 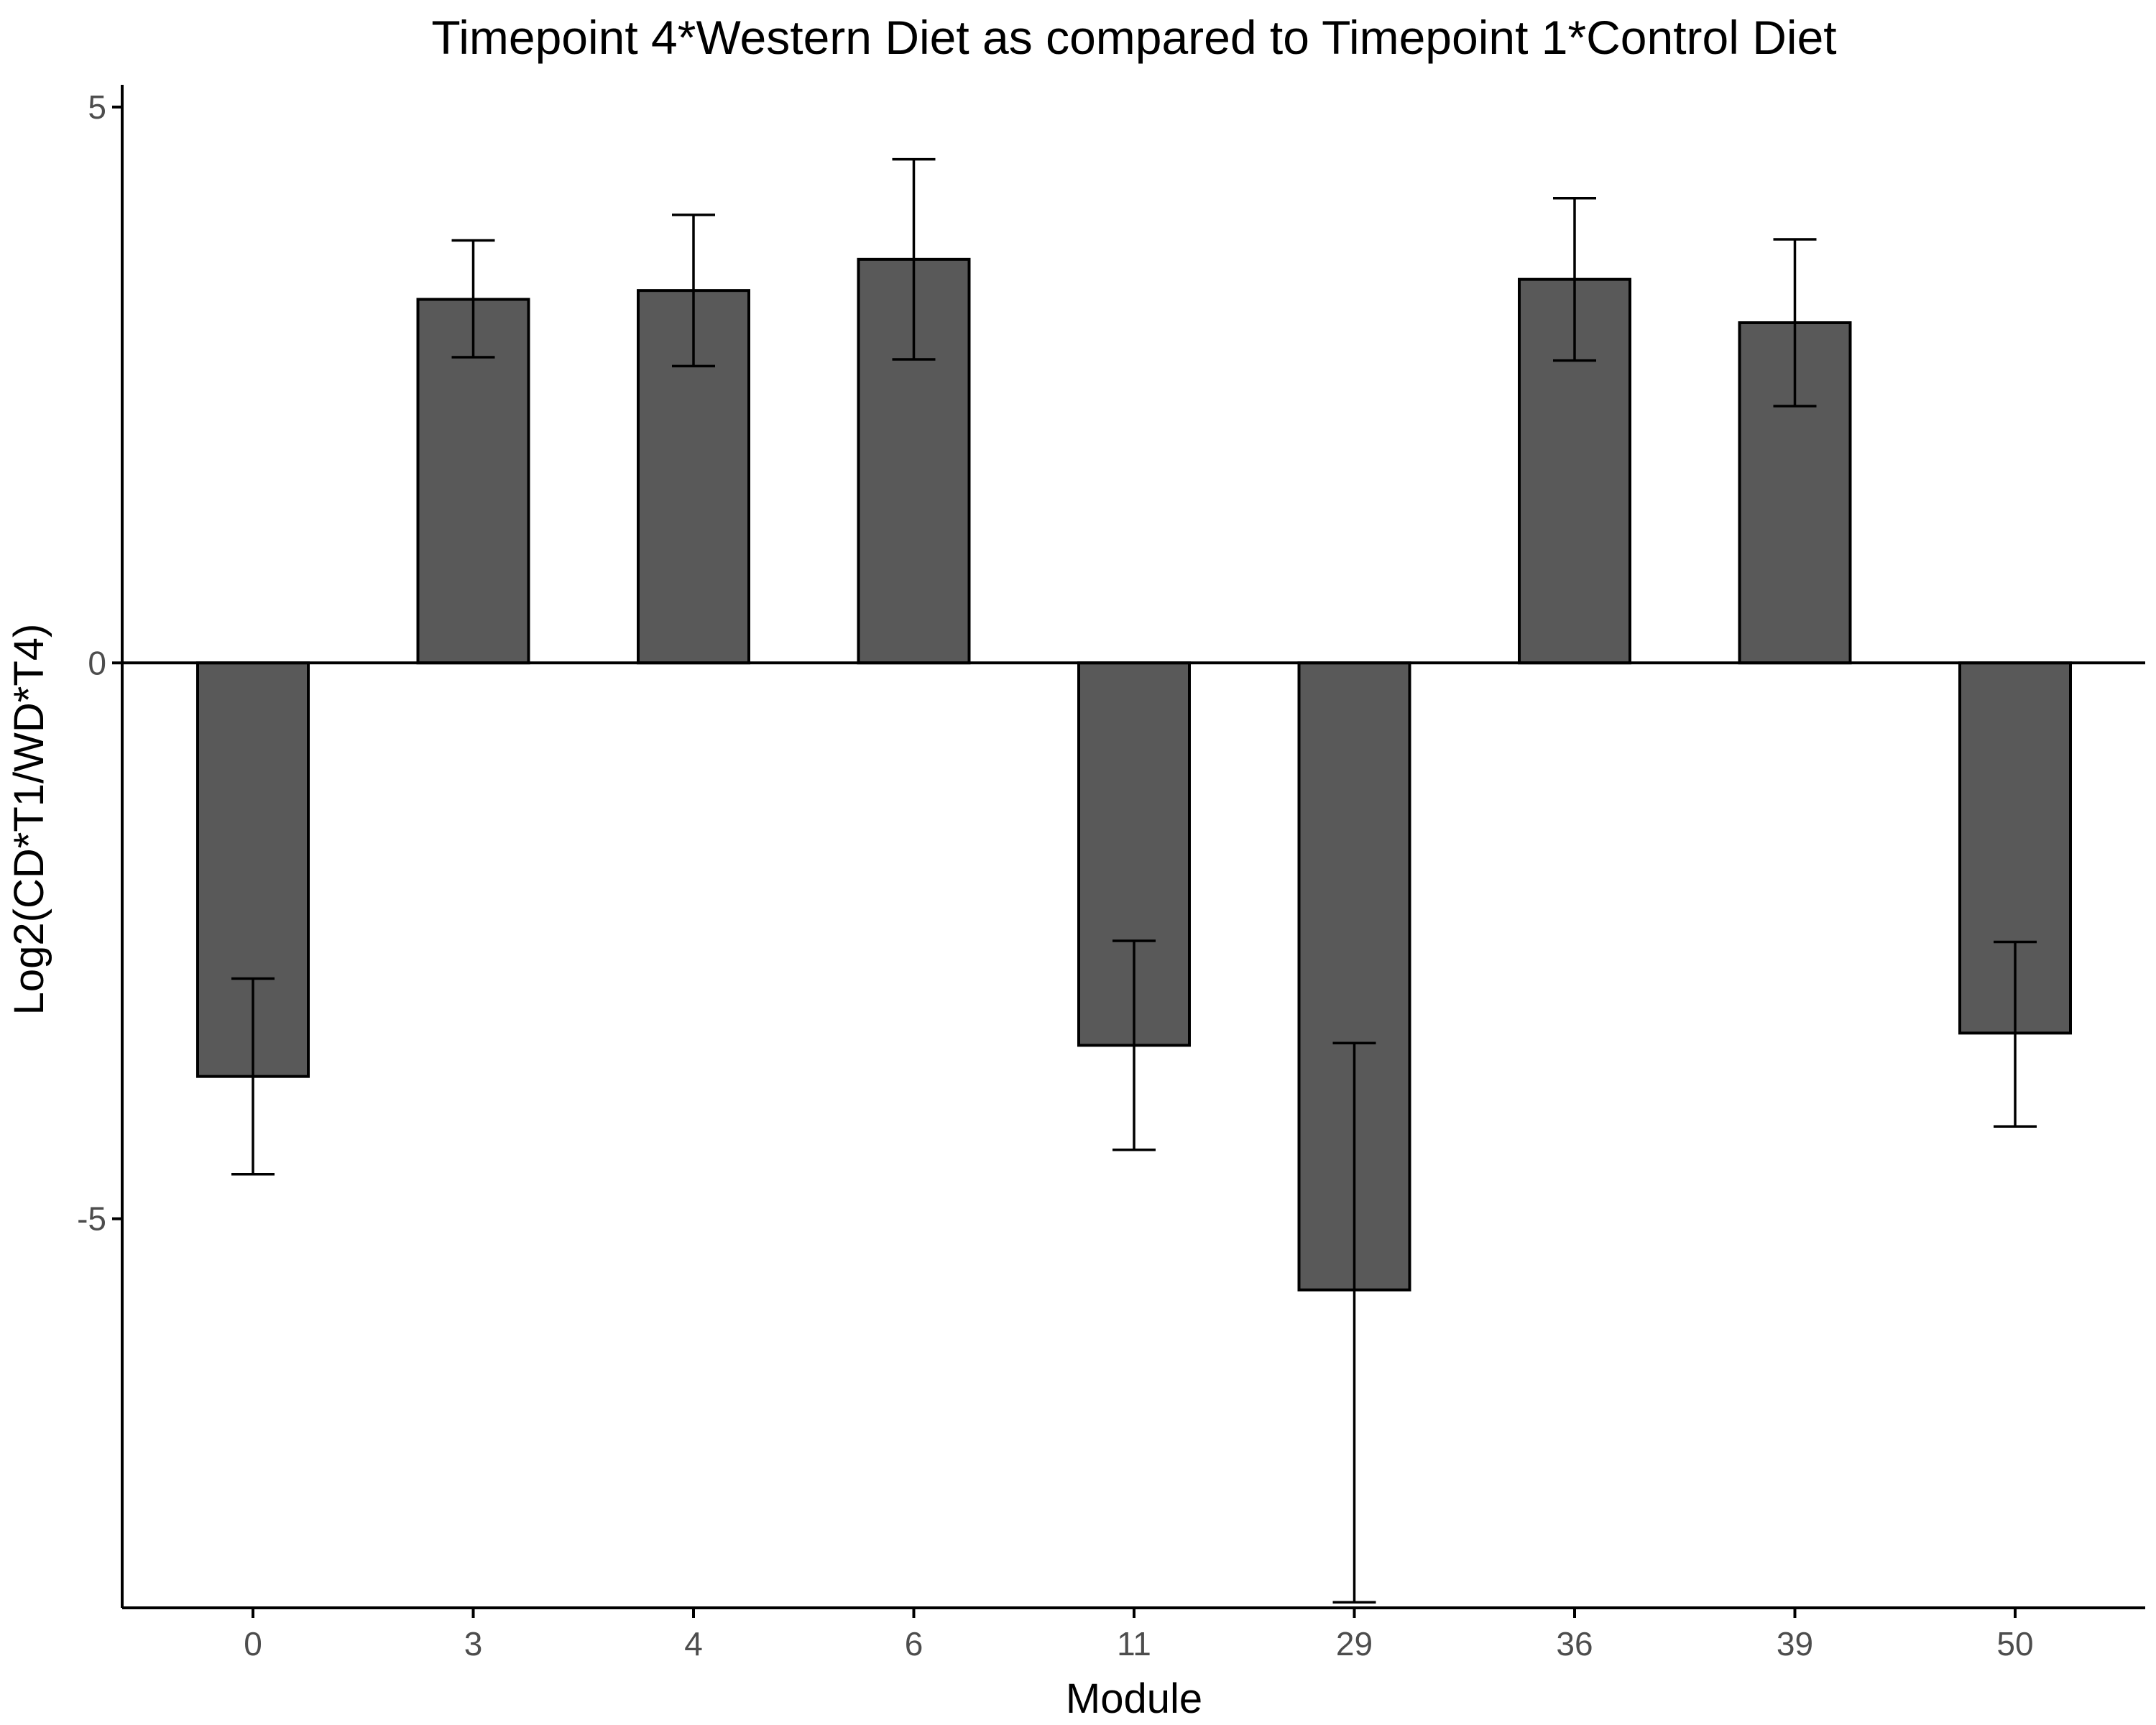 I want to click on x-tick-label: 3, so click(x=474, y=1643).